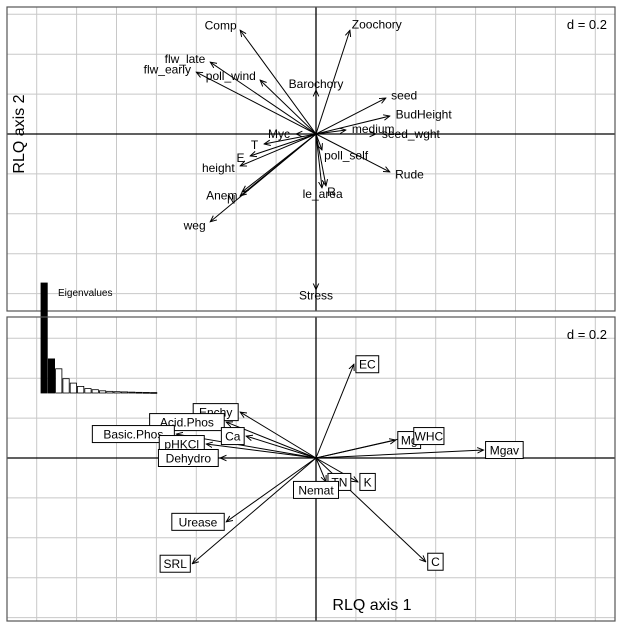 The height and width of the screenshot is (627, 617). I want to click on x-axis-label: RLQ axis 1, so click(371, 605).